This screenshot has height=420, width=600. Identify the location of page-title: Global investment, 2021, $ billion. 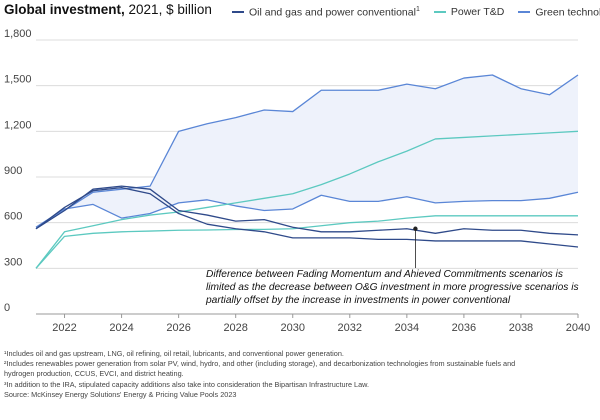
(108, 9).